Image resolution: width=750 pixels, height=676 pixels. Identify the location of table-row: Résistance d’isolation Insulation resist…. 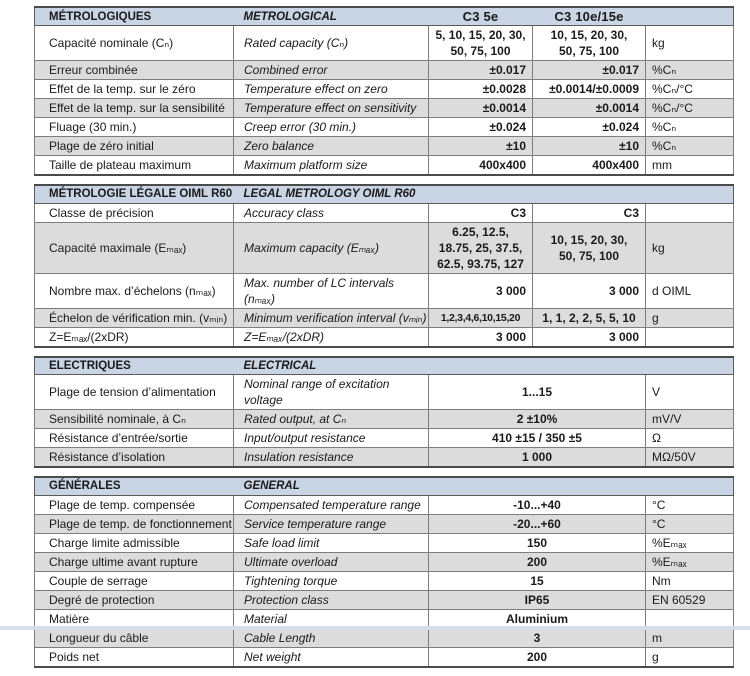
(384, 457).